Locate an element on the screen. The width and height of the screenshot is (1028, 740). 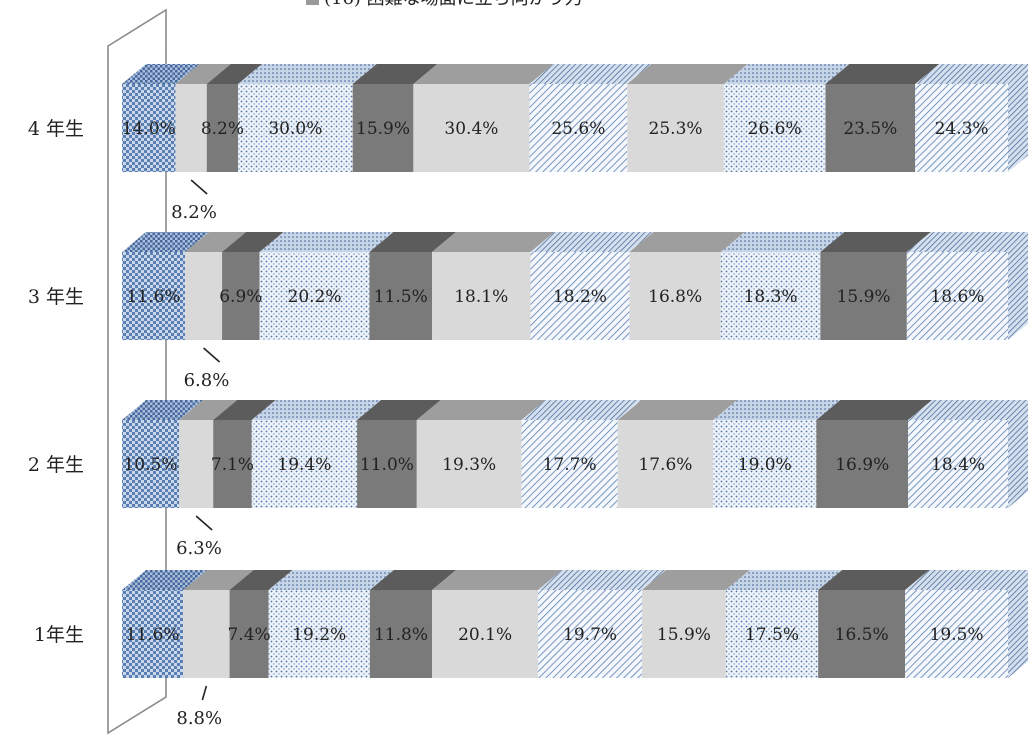
segment-value-label: 20.2% is located at coordinates (315, 297).